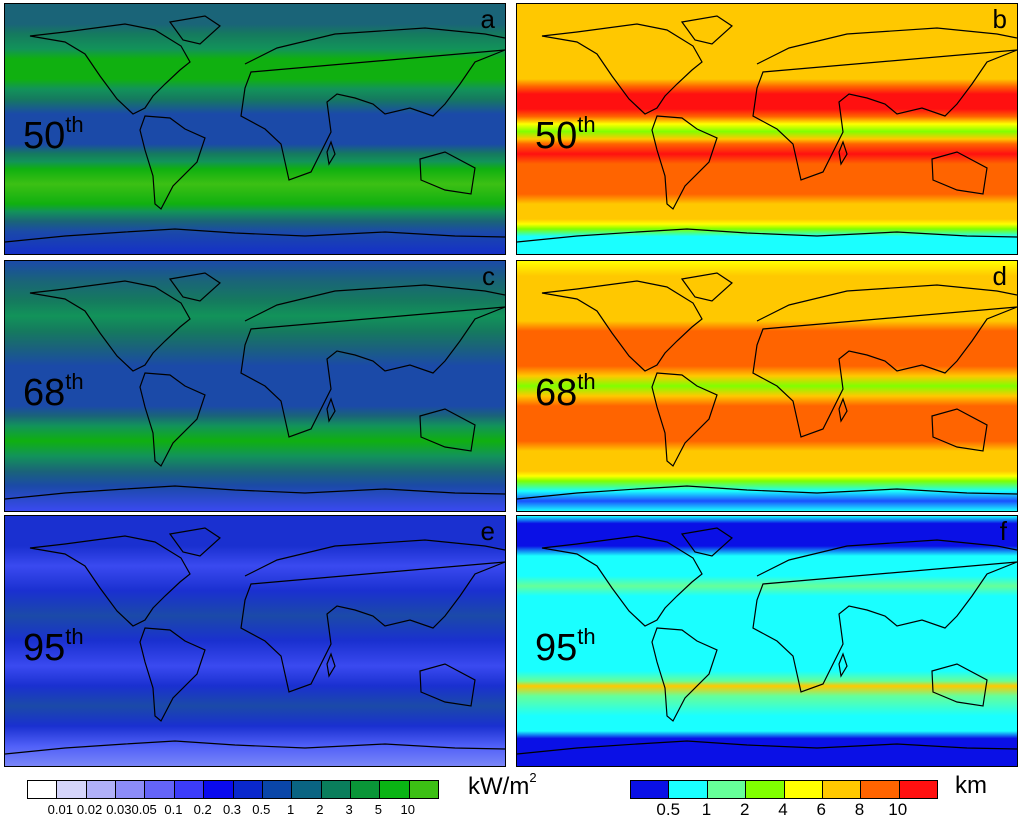 The width and height of the screenshot is (1024, 820). Describe the element at coordinates (487, 19) in the screenshot. I see `panel-letter: a` at that location.